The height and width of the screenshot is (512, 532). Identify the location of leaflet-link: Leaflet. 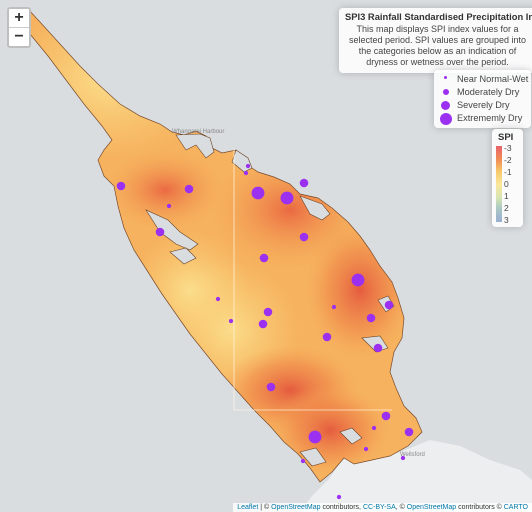
(248, 507).